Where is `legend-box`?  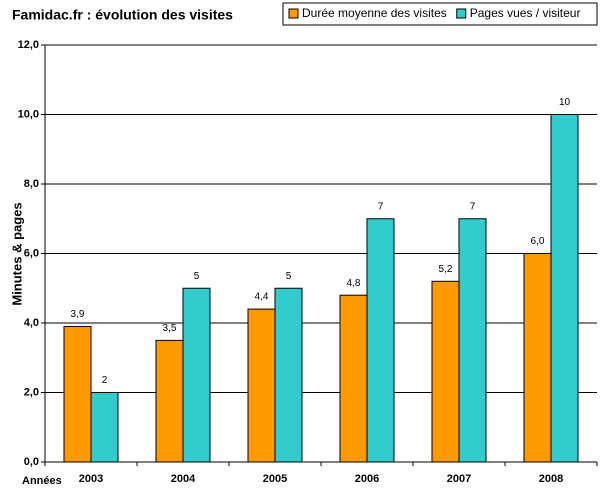 legend-box is located at coordinates (440, 14).